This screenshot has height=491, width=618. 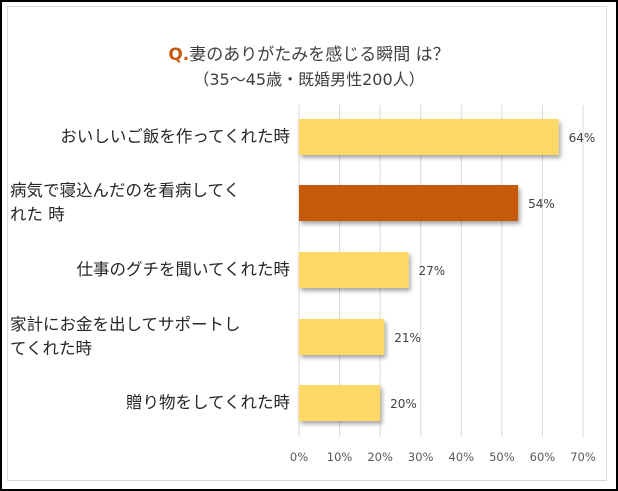 I want to click on x-tick-label: 70%, so click(x=583, y=457).